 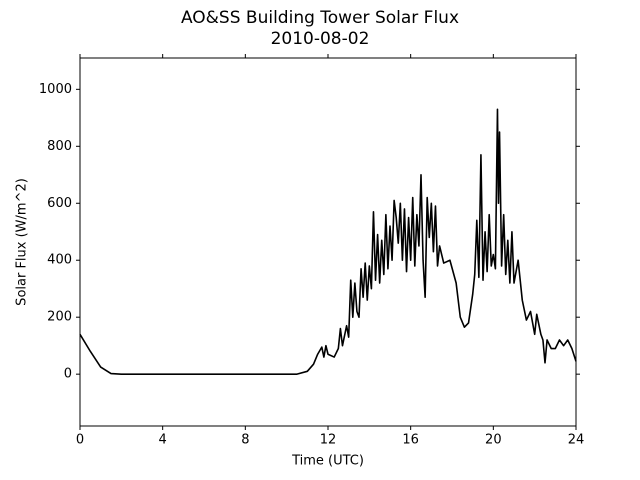 I want to click on y-tick-label: 0, so click(x=68, y=374).